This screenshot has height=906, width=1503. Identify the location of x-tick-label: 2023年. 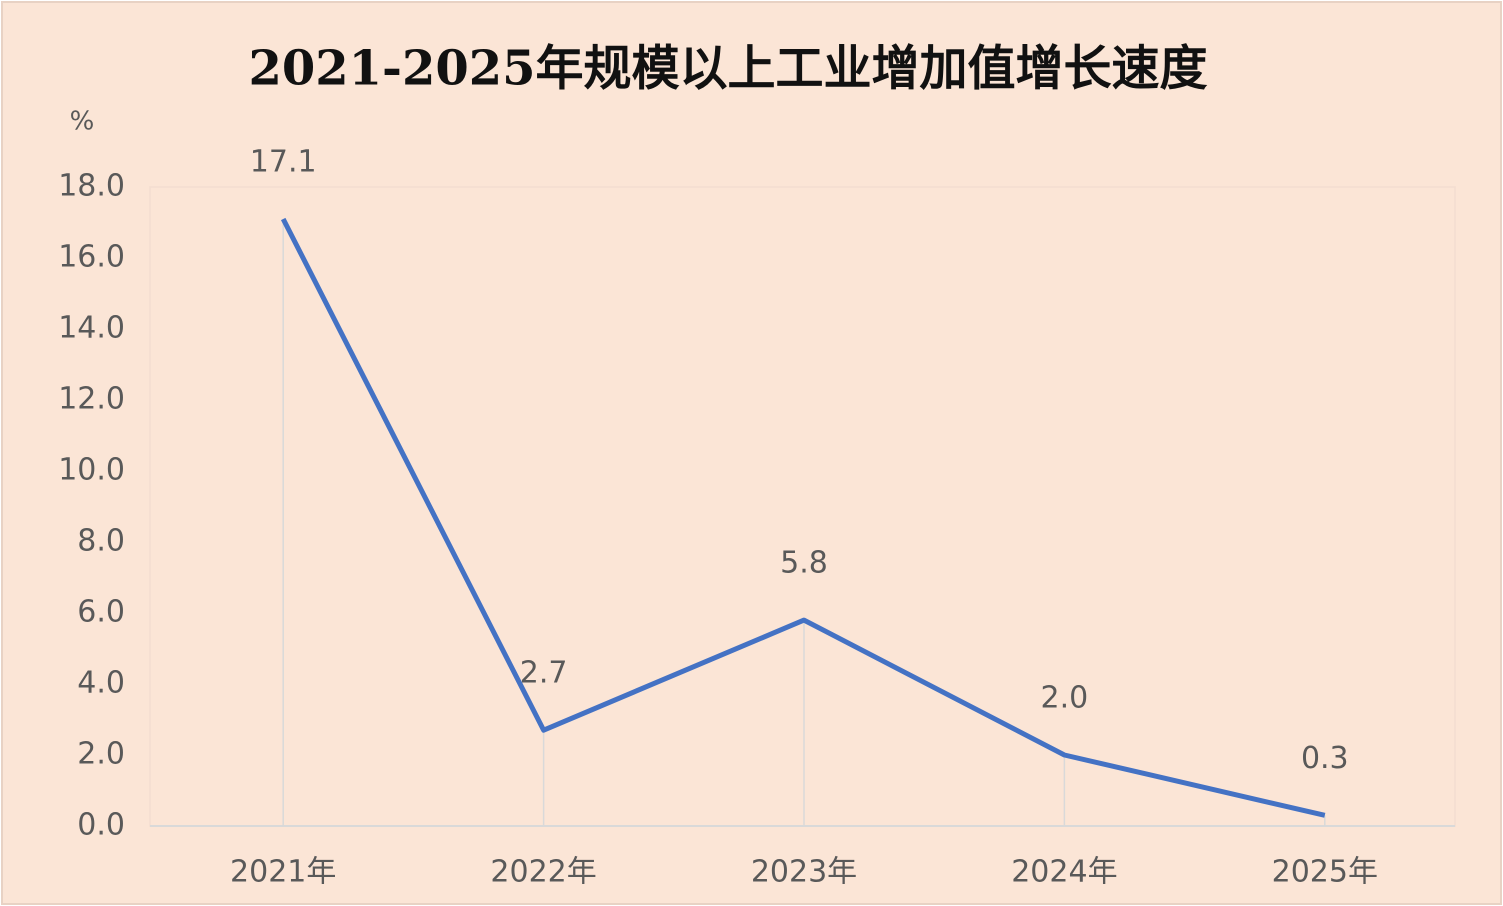
(804, 872).